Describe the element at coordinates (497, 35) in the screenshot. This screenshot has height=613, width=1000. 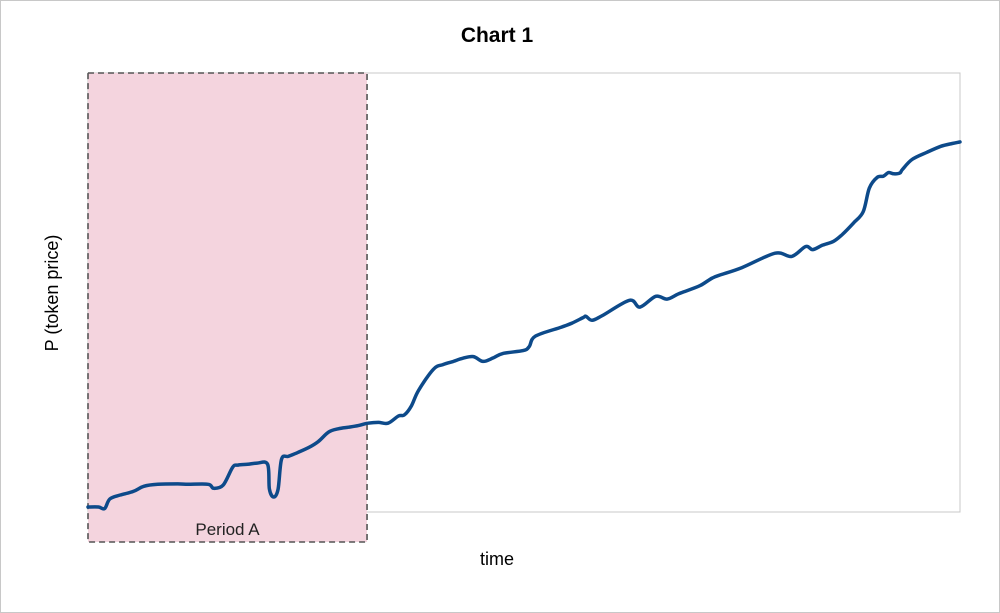
I see `chart-title: Chart 1` at that location.